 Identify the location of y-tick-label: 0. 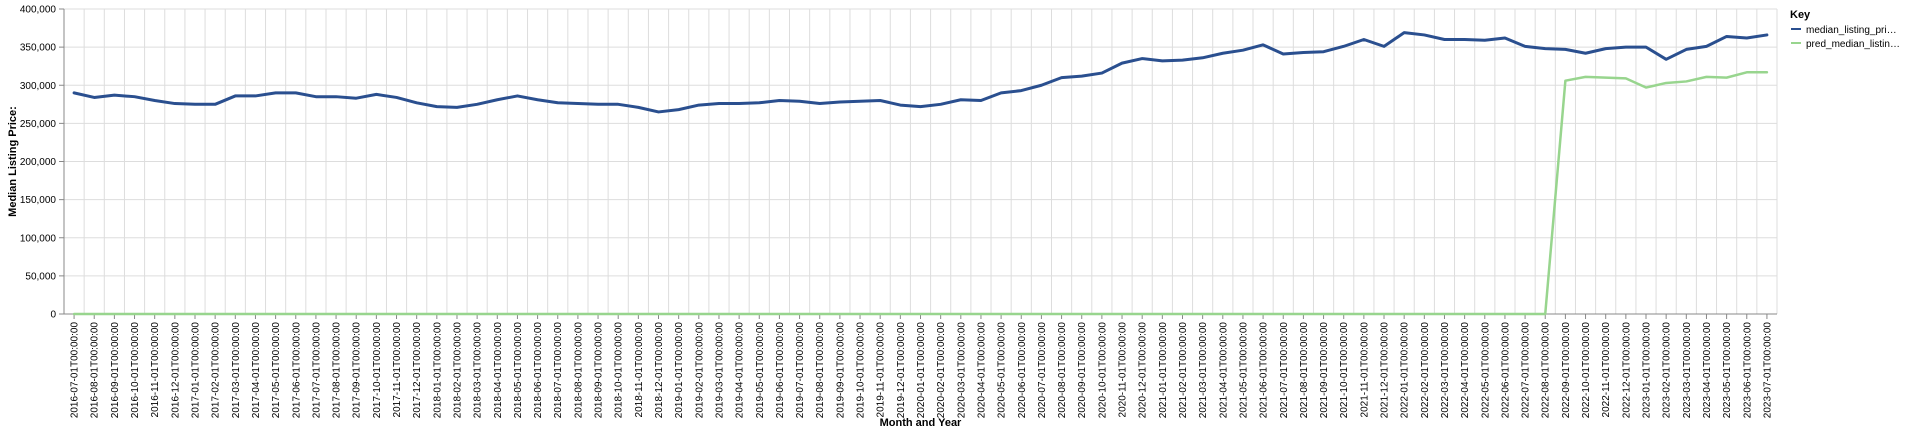
(53, 315).